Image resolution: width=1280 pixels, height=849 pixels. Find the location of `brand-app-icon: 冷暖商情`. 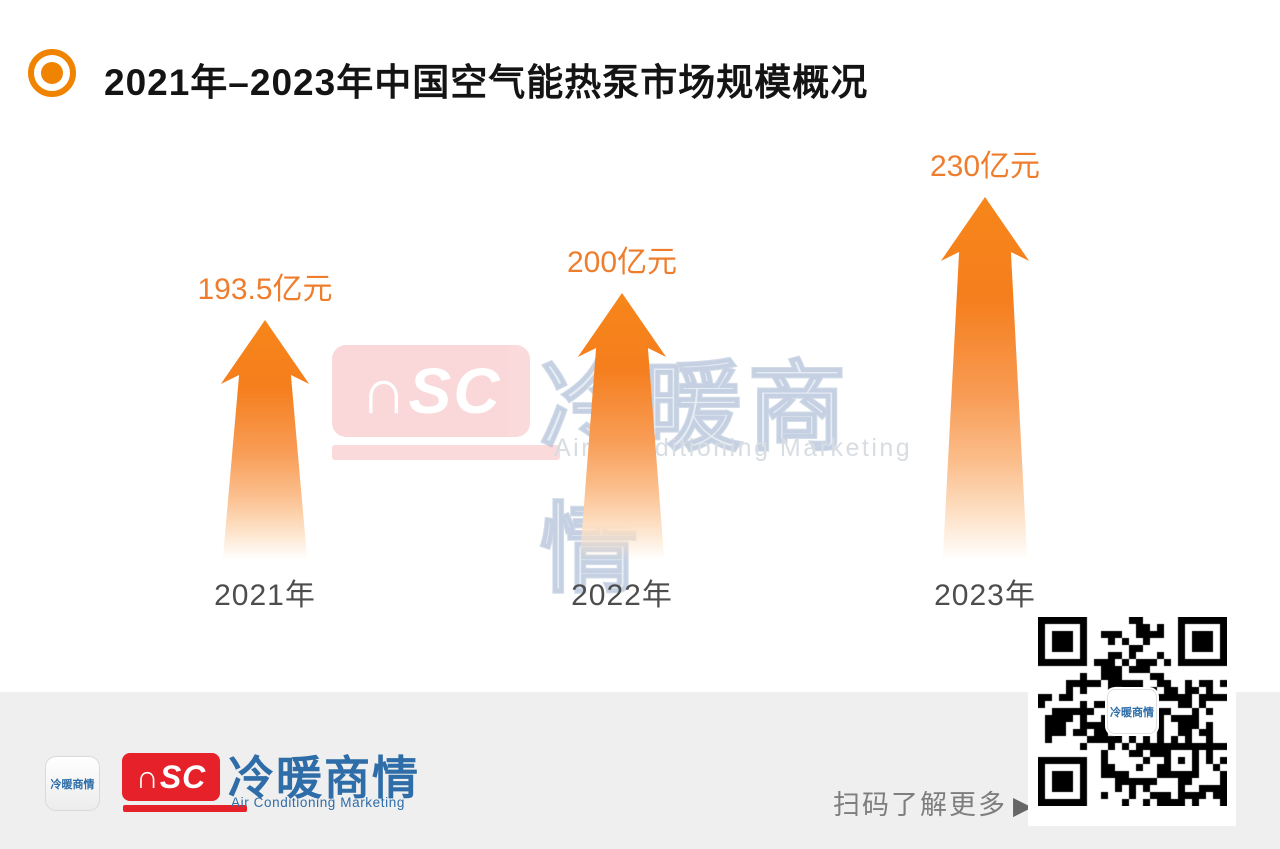

brand-app-icon: 冷暖商情 is located at coordinates (72, 783).